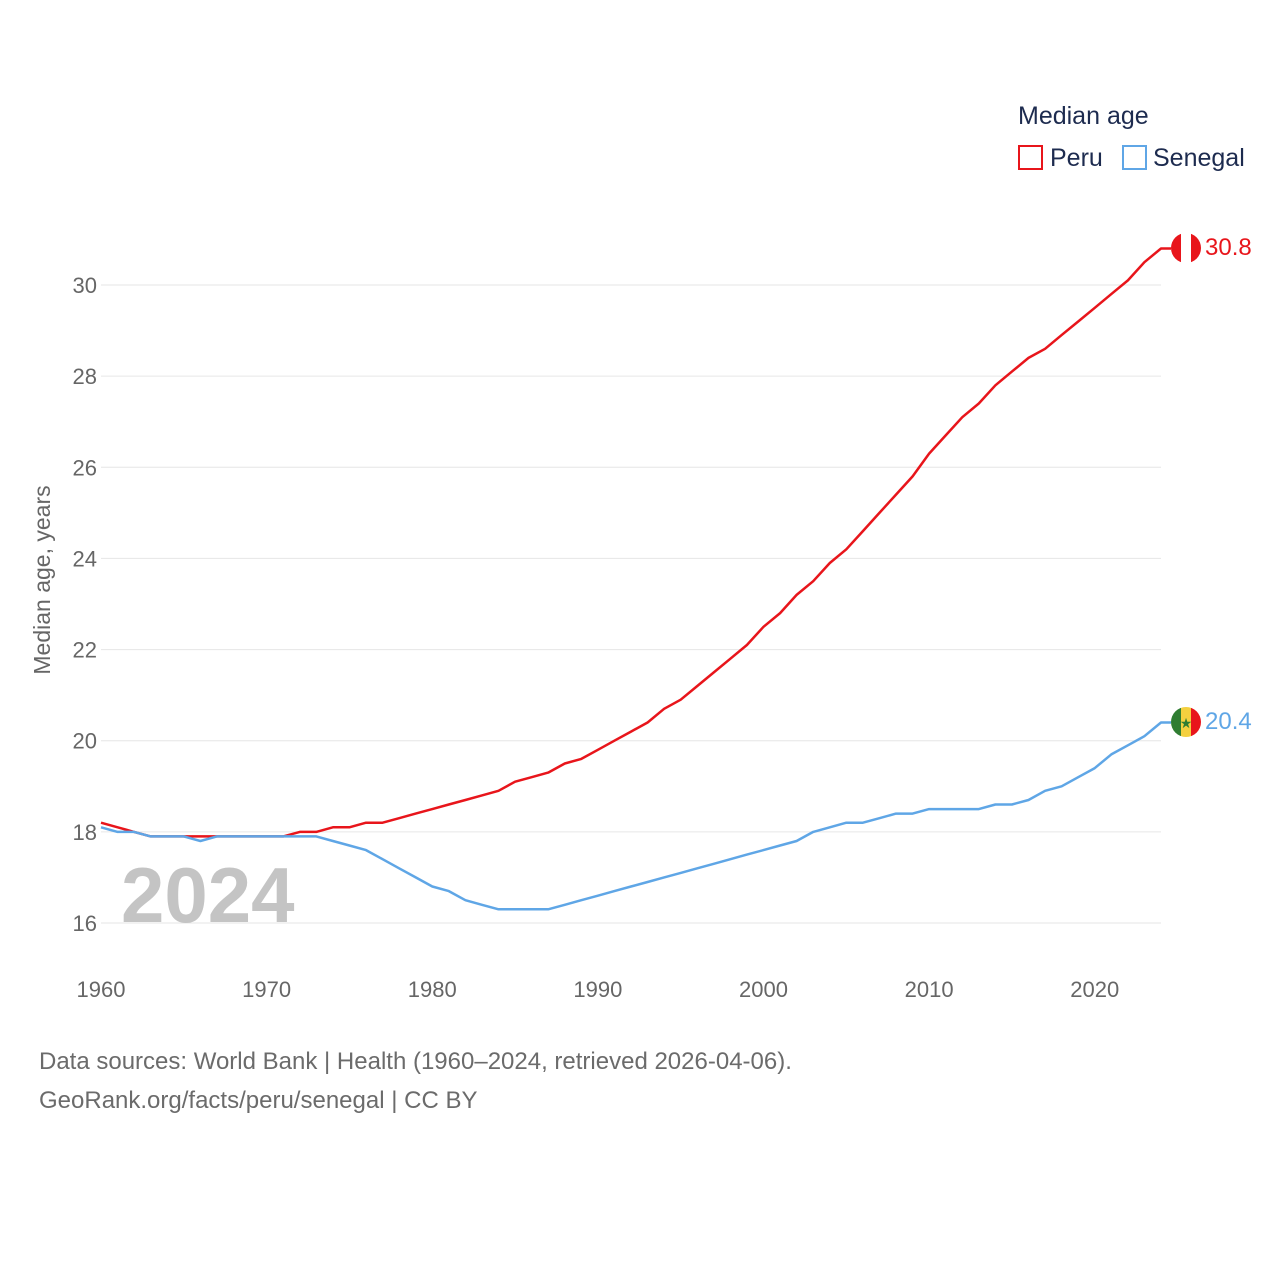 This screenshot has height=1280, width=1280. What do you see at coordinates (101, 989) in the screenshot?
I see `x-tick-label: 1960` at bounding box center [101, 989].